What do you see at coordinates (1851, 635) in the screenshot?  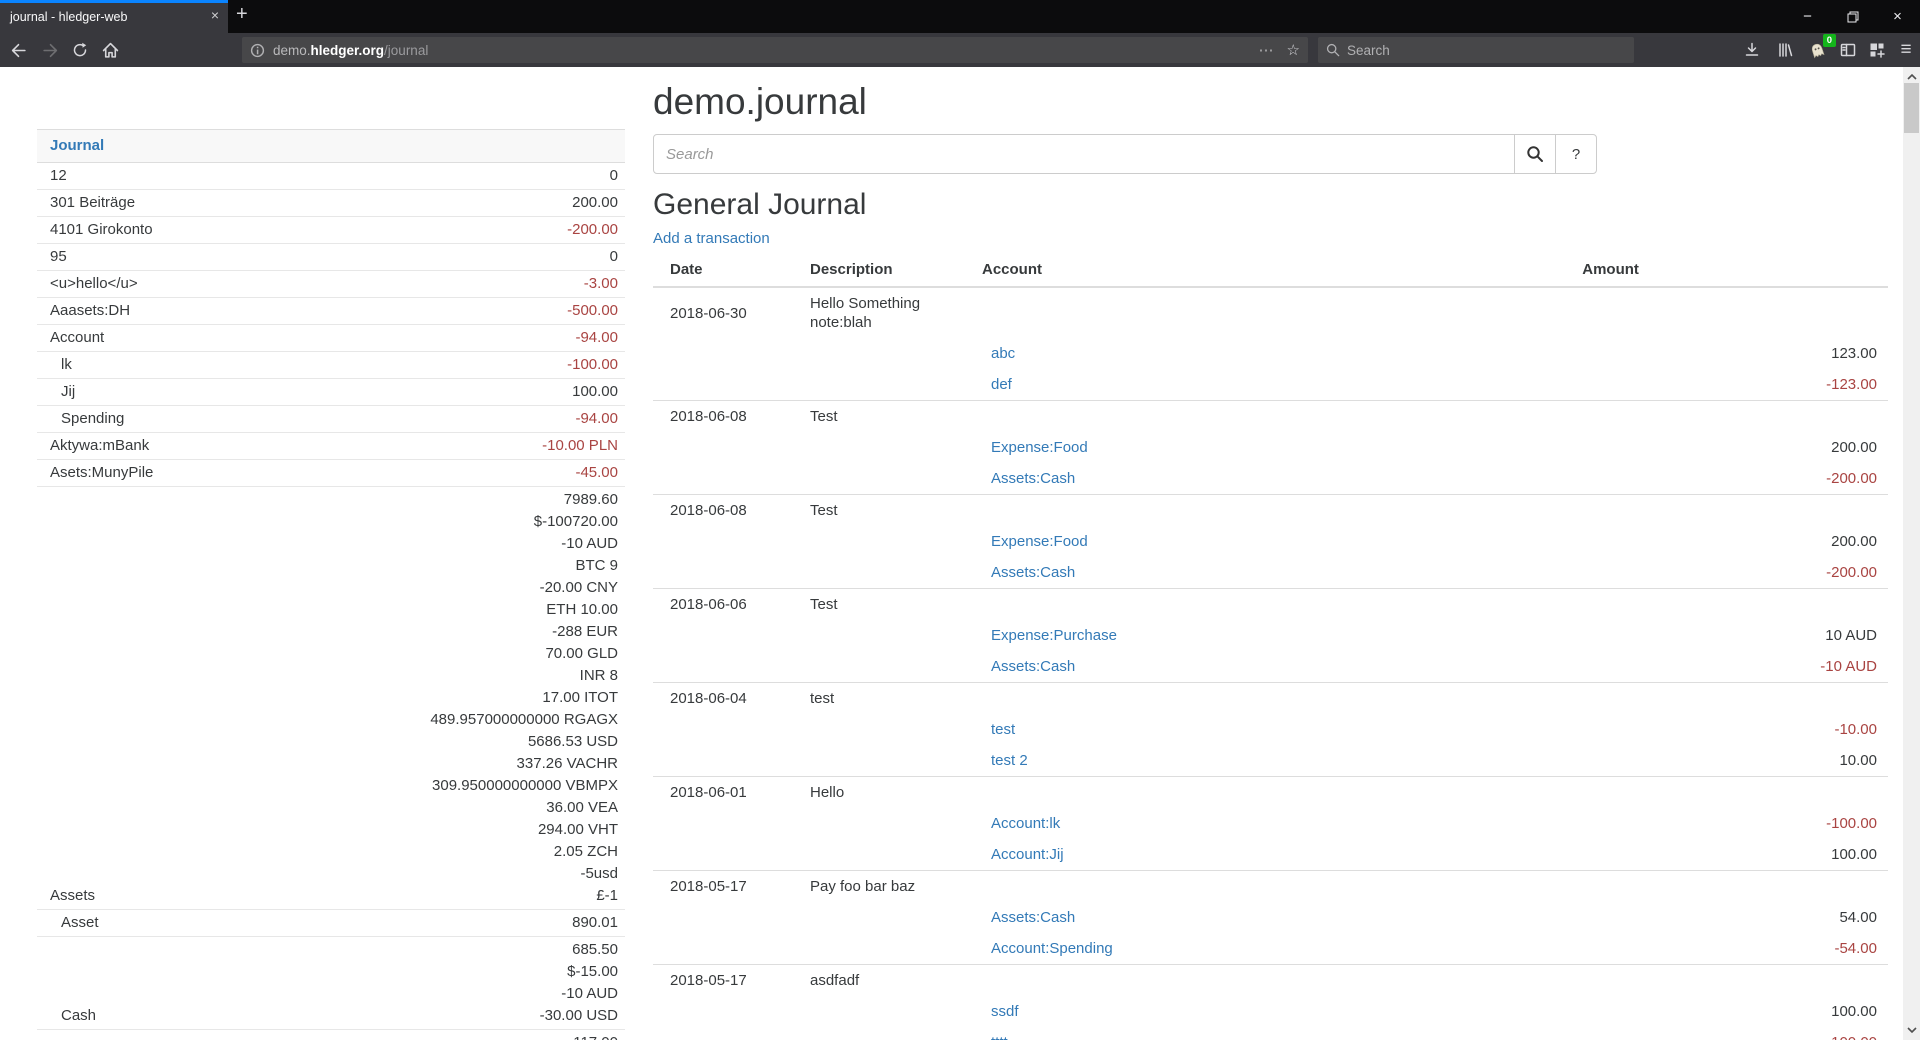 I see `posting-amount: 10 AUD` at bounding box center [1851, 635].